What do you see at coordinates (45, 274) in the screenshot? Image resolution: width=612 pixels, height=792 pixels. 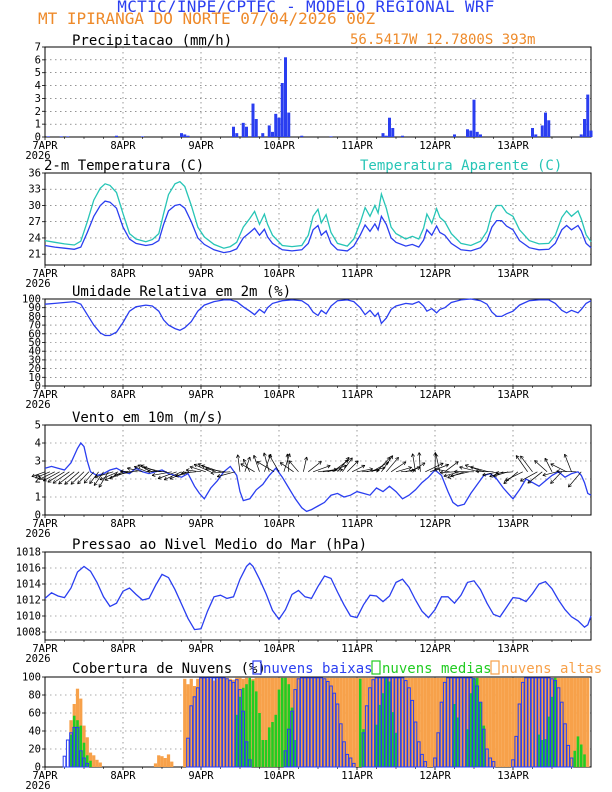 I see `x-tick-label: 7APR` at bounding box center [45, 274].